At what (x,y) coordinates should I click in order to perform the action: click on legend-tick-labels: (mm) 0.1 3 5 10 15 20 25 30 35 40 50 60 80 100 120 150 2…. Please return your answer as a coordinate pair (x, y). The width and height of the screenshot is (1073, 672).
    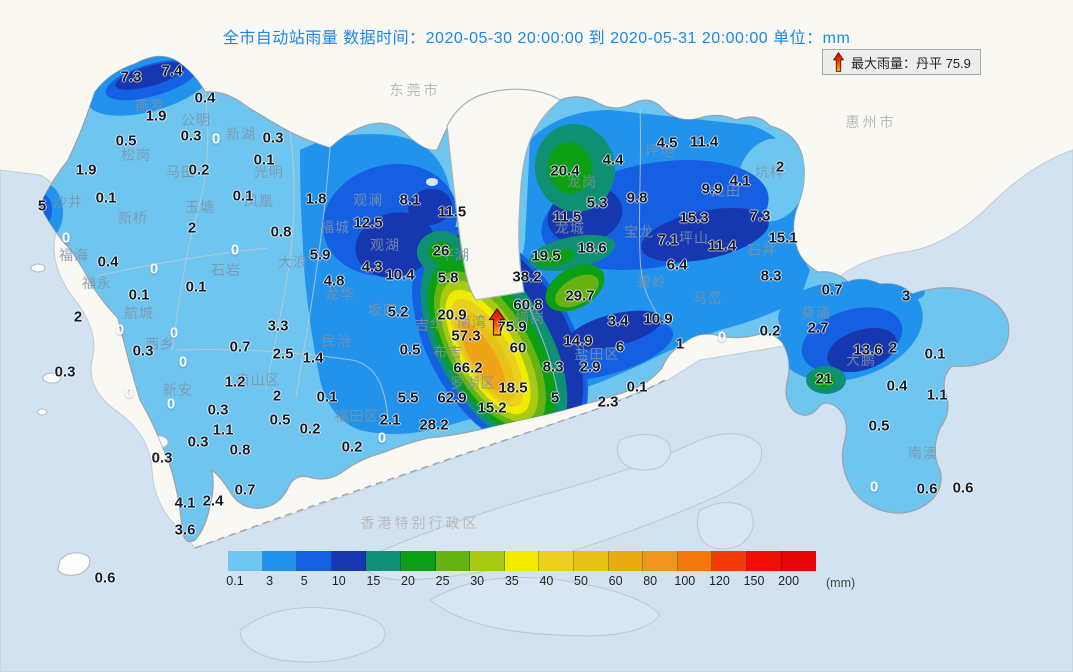
    Looking at the image, I should click on (540, 582).